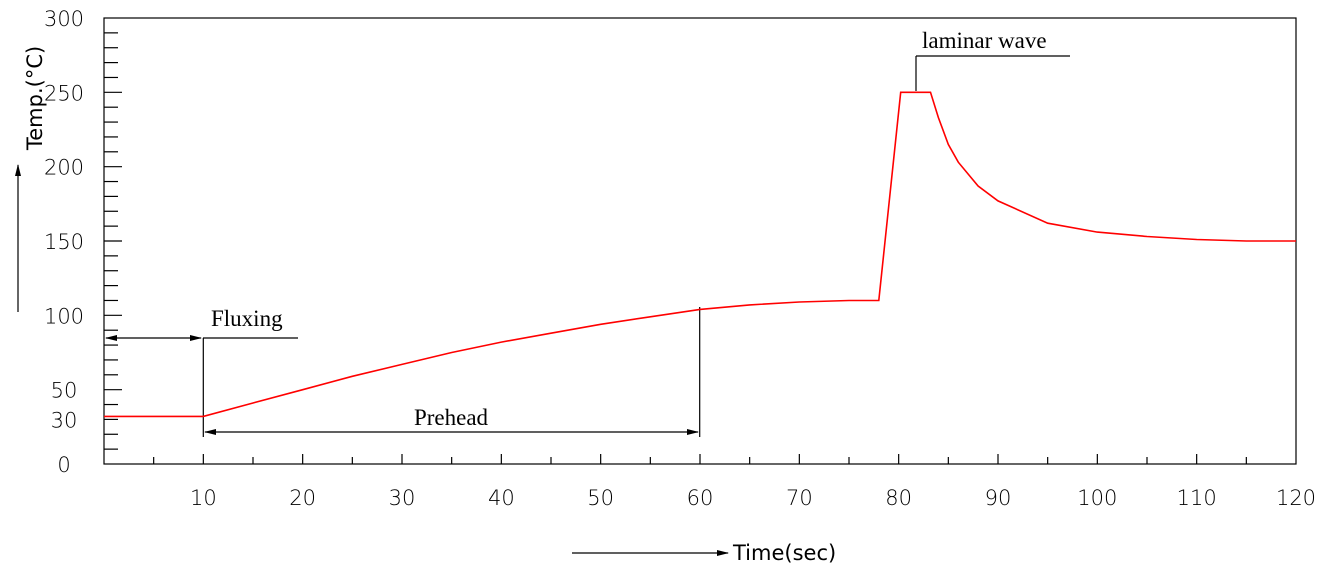 This screenshot has width=1336, height=564. Describe the element at coordinates (784, 552) in the screenshot. I see `x-axis-title: Time(sec)` at that location.